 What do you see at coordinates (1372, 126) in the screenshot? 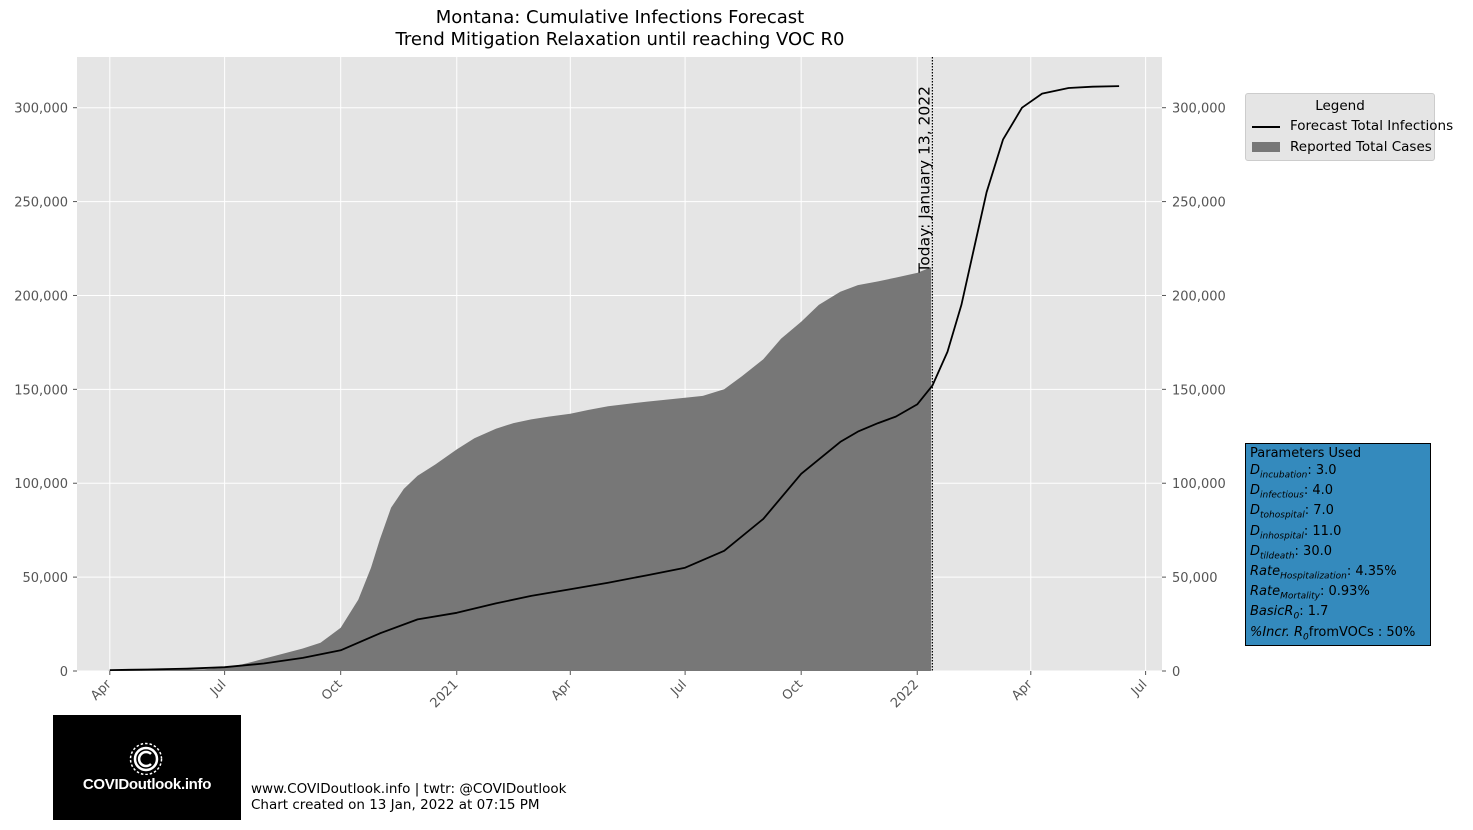
I see `legend-label-forecast: Forecast Total Infections` at bounding box center [1372, 126].